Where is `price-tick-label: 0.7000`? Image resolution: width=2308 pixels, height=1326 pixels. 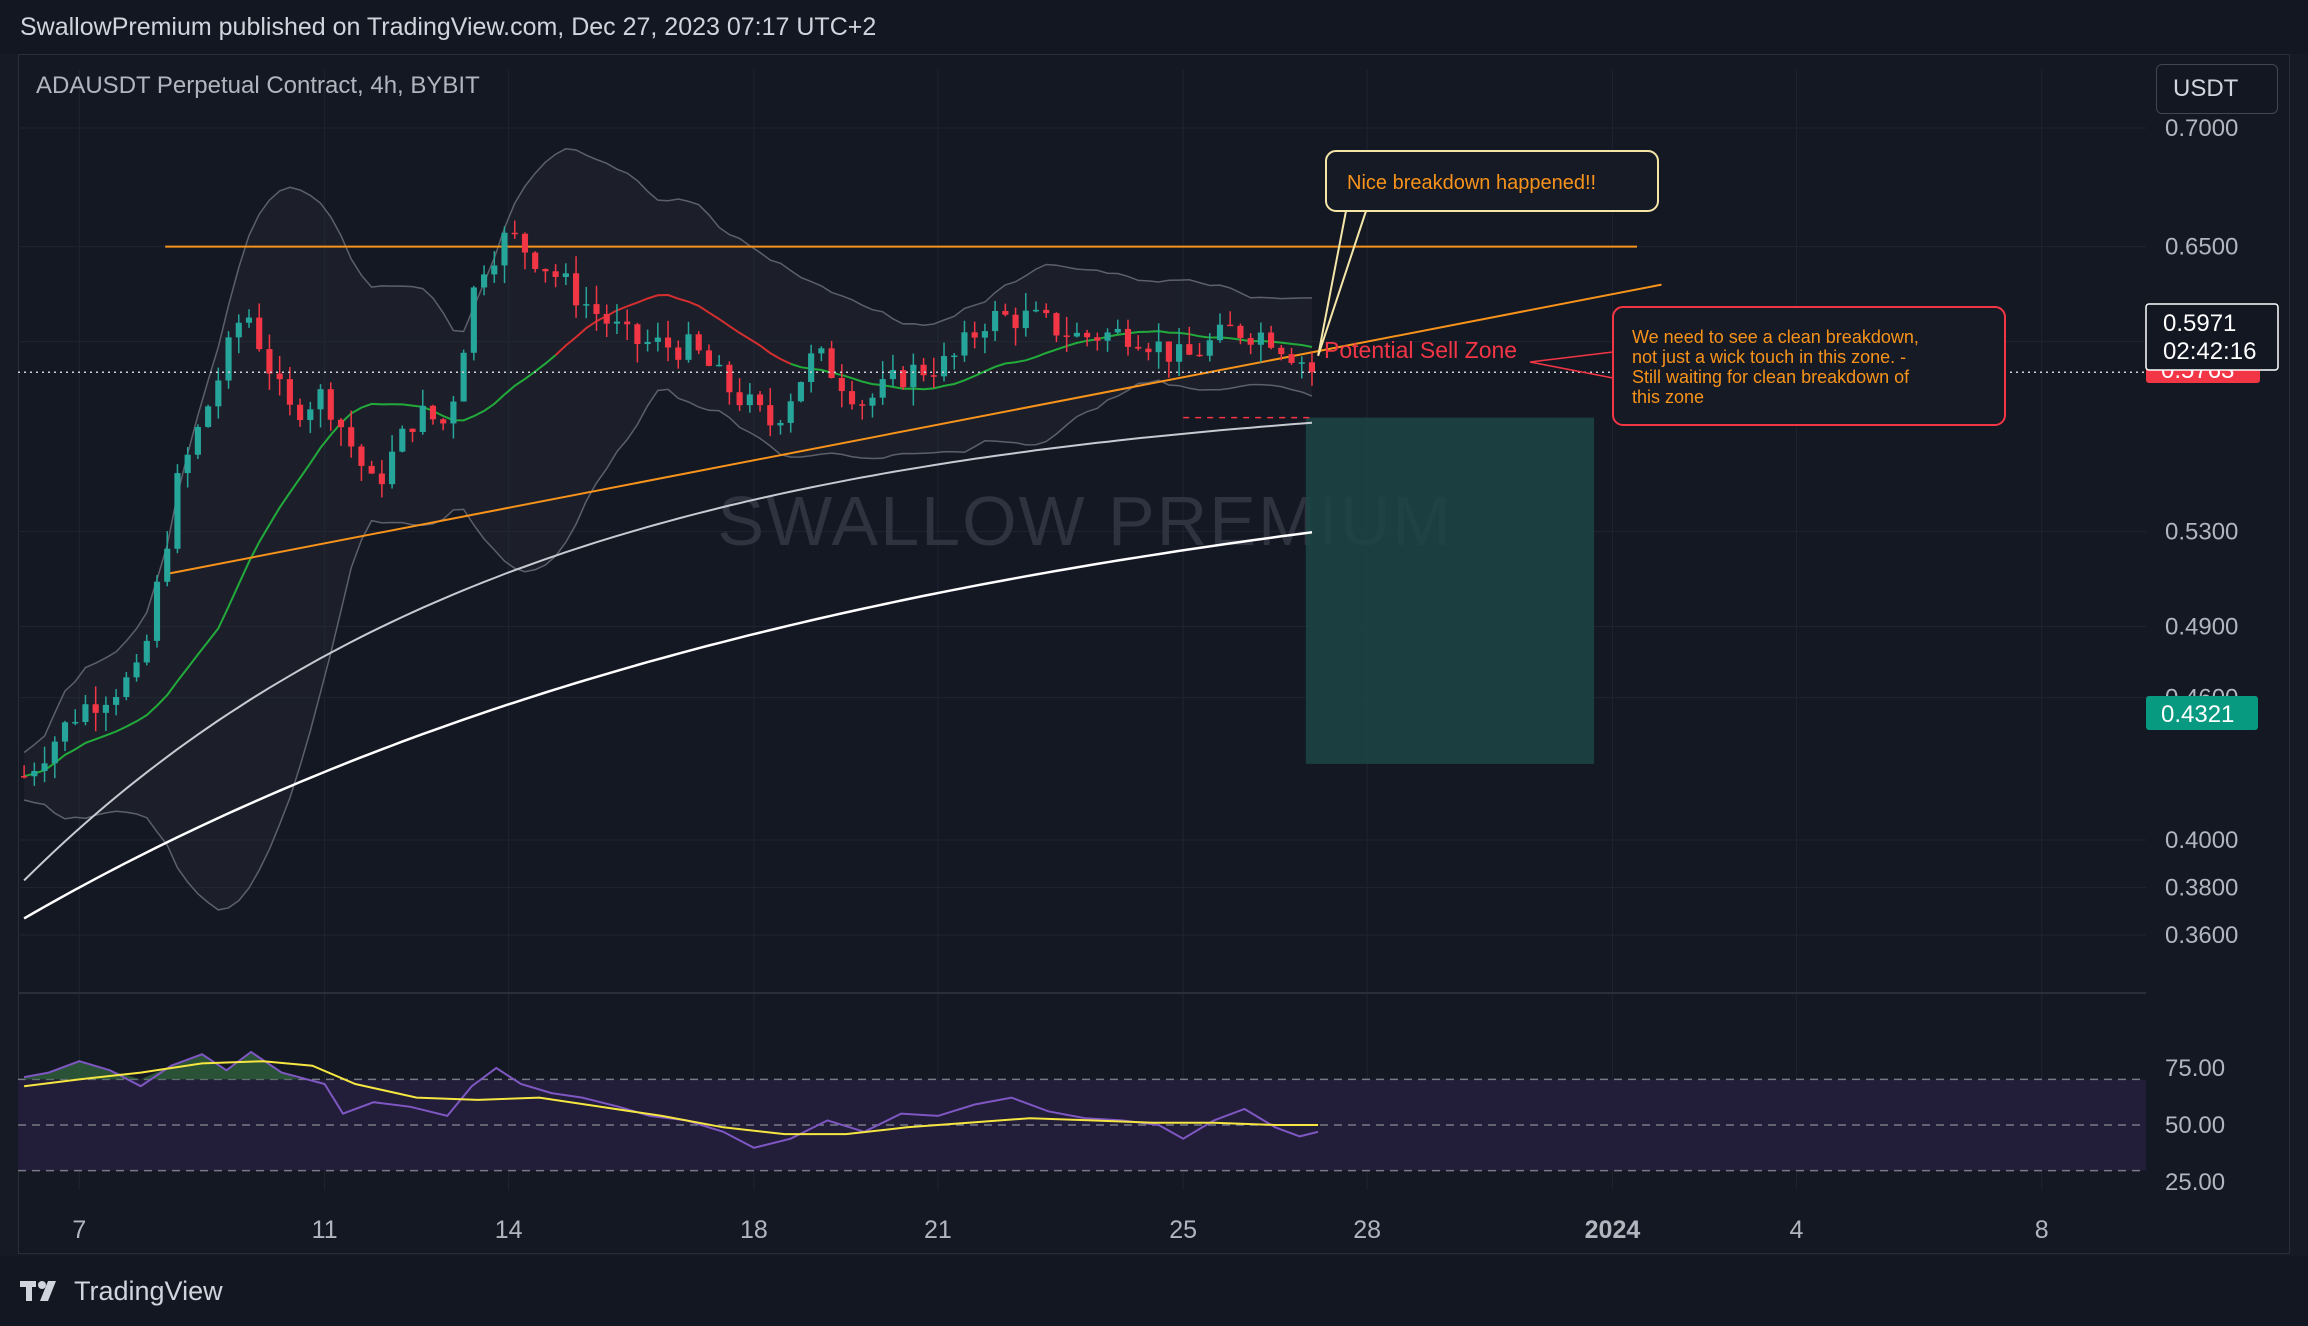
price-tick-label: 0.7000 is located at coordinates (2201, 128).